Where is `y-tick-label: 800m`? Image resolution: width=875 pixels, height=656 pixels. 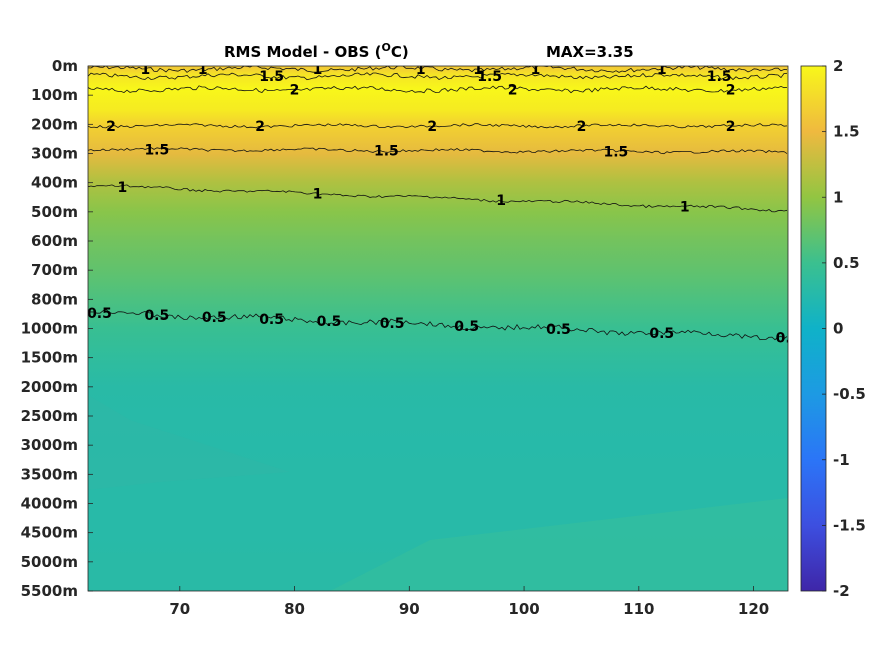
y-tick-label: 800m is located at coordinates (54, 299).